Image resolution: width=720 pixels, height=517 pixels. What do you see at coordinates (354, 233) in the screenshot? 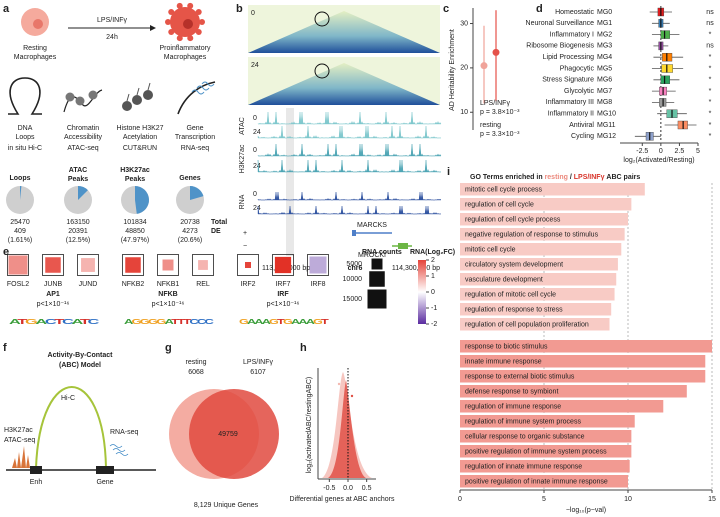
I see `gene-exon` at bounding box center [354, 233].